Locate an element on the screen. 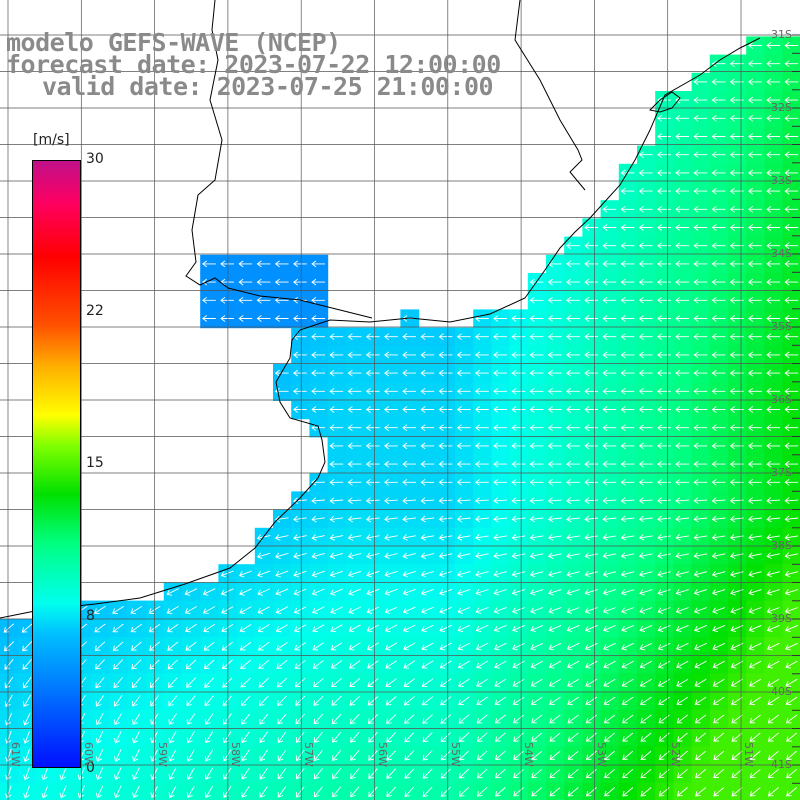 This screenshot has height=800, width=800. latitude-label: 33S is located at coordinates (781, 180).